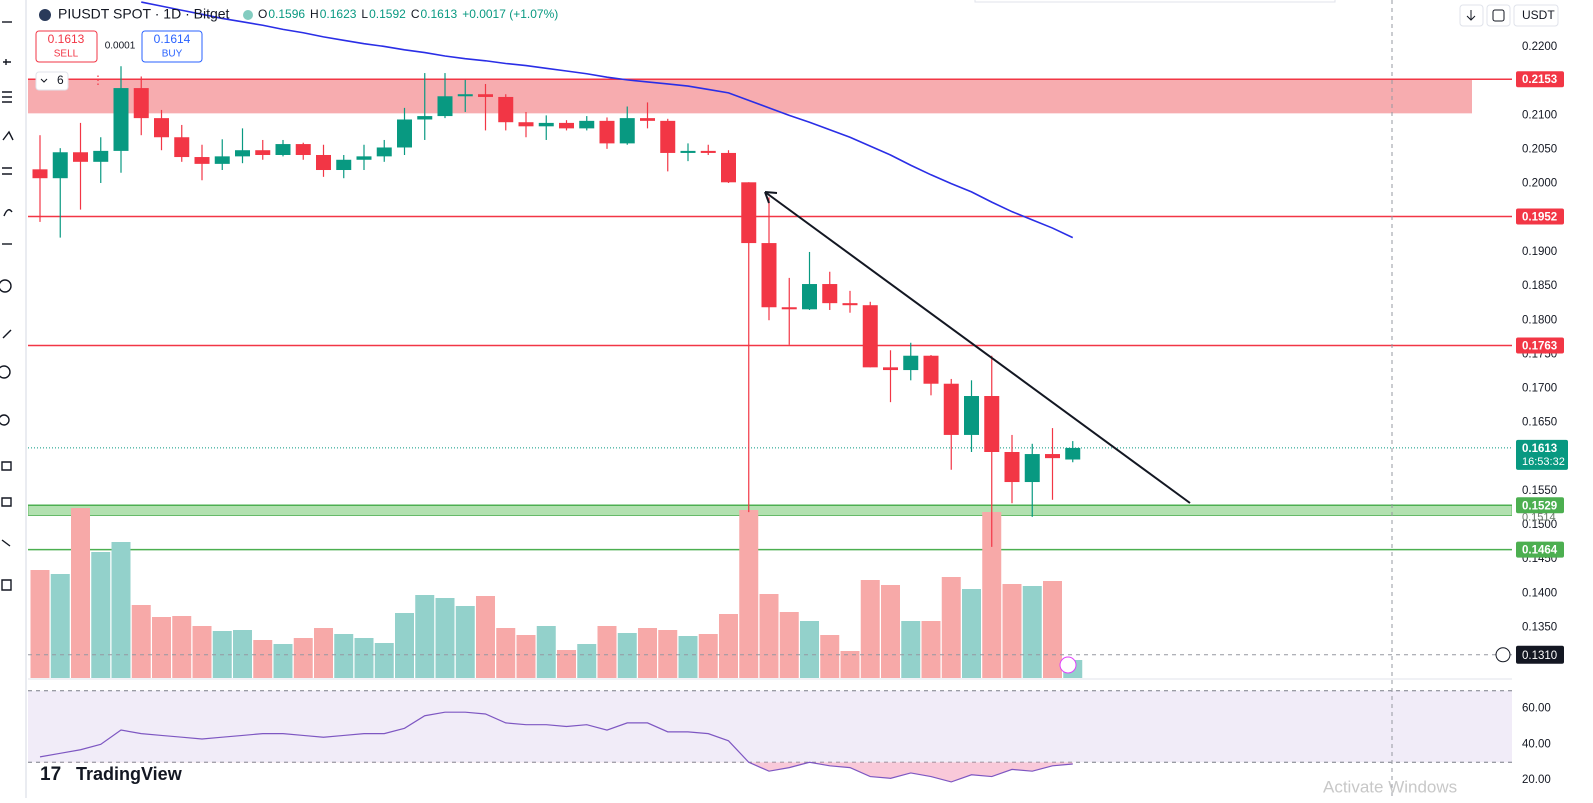 The height and width of the screenshot is (803, 1593). I want to click on change: +0.0017 (+1.07%), so click(510, 14).